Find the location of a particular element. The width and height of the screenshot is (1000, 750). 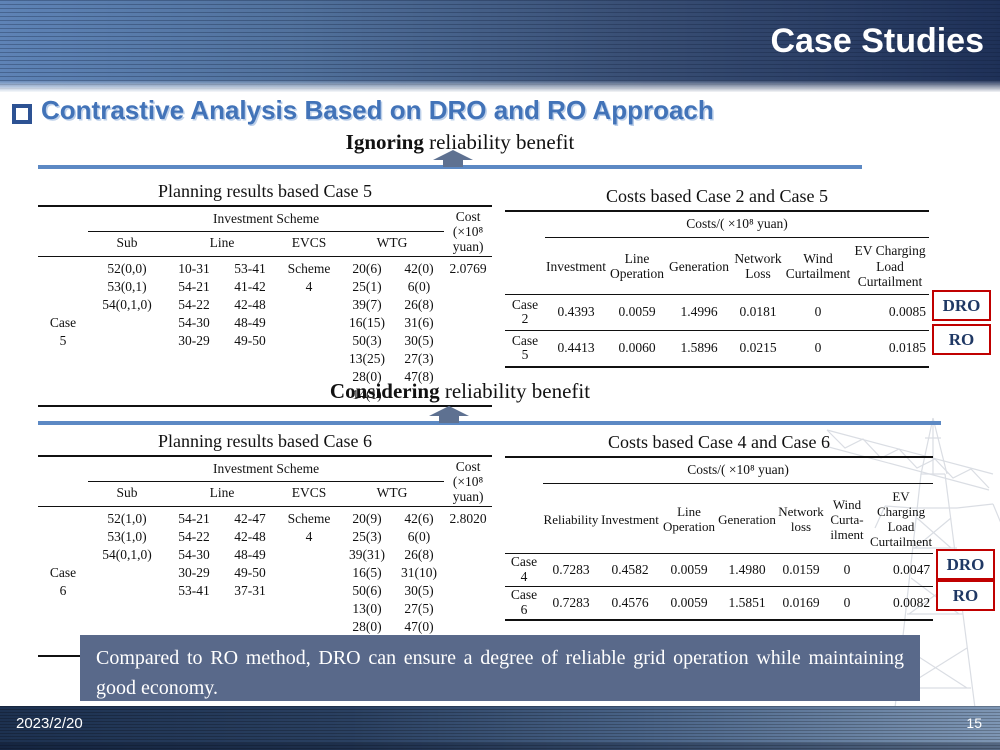

cell-line-2: 53-41 41-42 42-48 48-49 49-50 is located at coordinates (250, 305).